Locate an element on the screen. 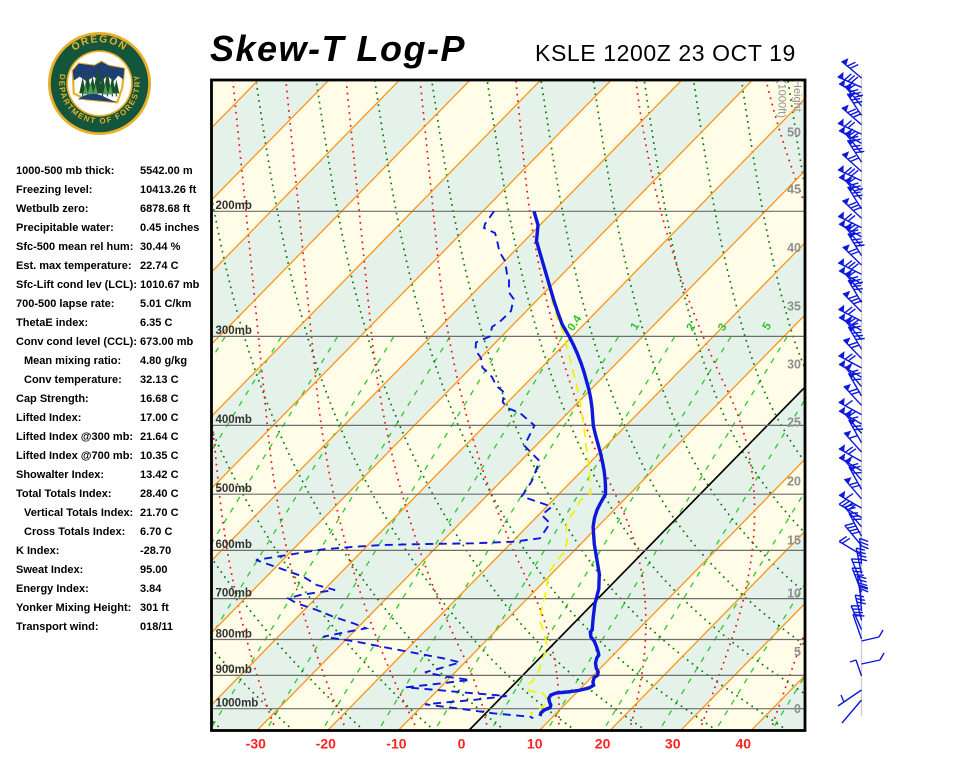 The image size is (960, 773). svg-text: 900mb is located at coordinates (234, 670).